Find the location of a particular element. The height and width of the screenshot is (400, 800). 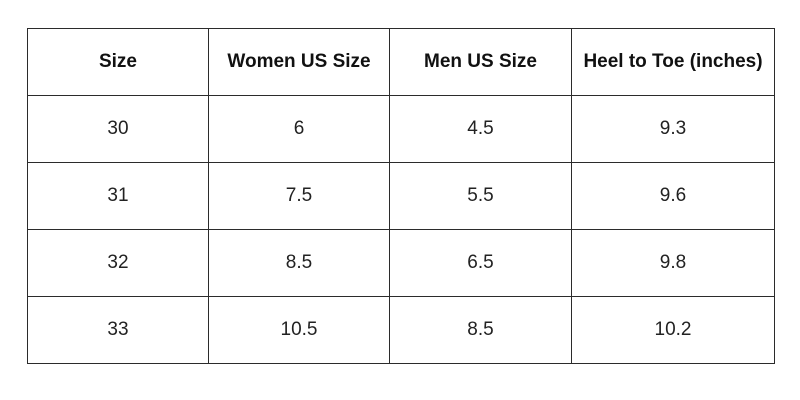

cell-men-us-size: 4.5 is located at coordinates (480, 129).